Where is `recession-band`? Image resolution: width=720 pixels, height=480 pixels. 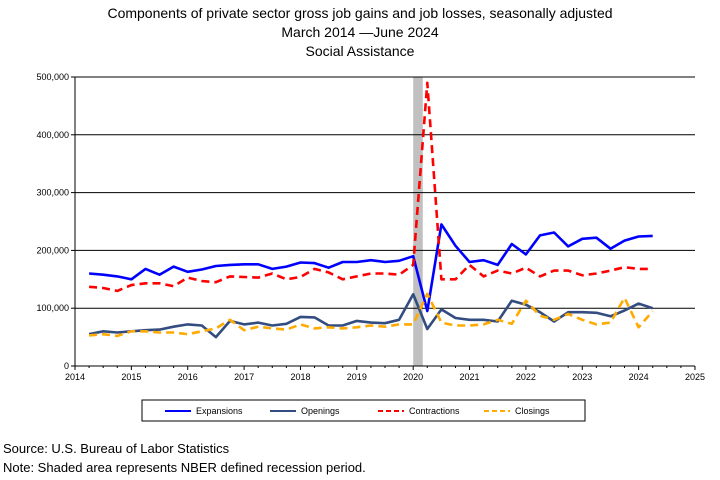 recession-band is located at coordinates (418, 221).